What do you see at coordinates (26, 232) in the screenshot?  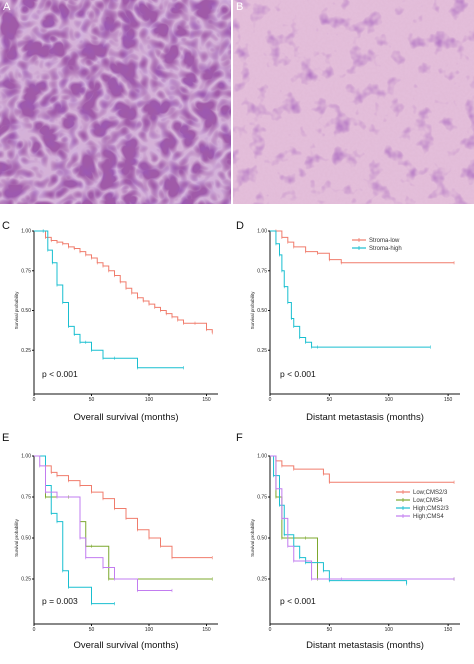 I see `y-tick-label-c: 1.00` at bounding box center [26, 232].